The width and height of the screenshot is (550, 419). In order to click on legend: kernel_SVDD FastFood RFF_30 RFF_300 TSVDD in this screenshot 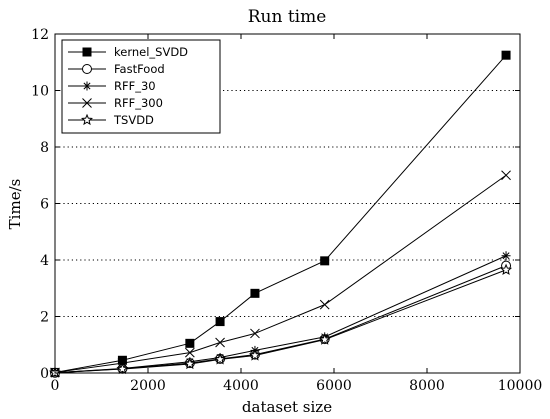, I will do `click(141, 86)`.